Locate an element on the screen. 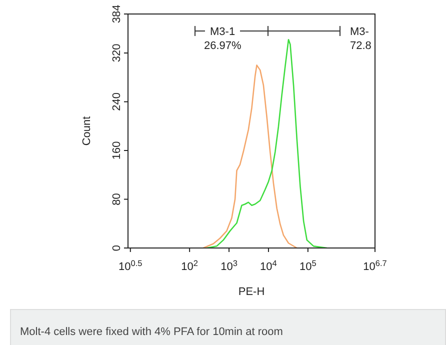 This screenshot has width=446, height=345. text: Molt-4 cells were fixed with 4% PFA for 10min at room is located at coordinates (151, 332).